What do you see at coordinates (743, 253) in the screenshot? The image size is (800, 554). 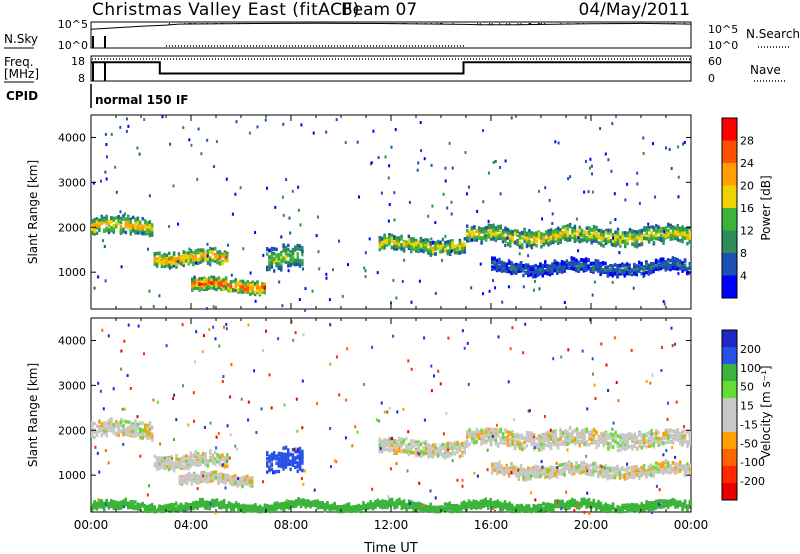 I see `colorbar-tick: 8` at bounding box center [743, 253].